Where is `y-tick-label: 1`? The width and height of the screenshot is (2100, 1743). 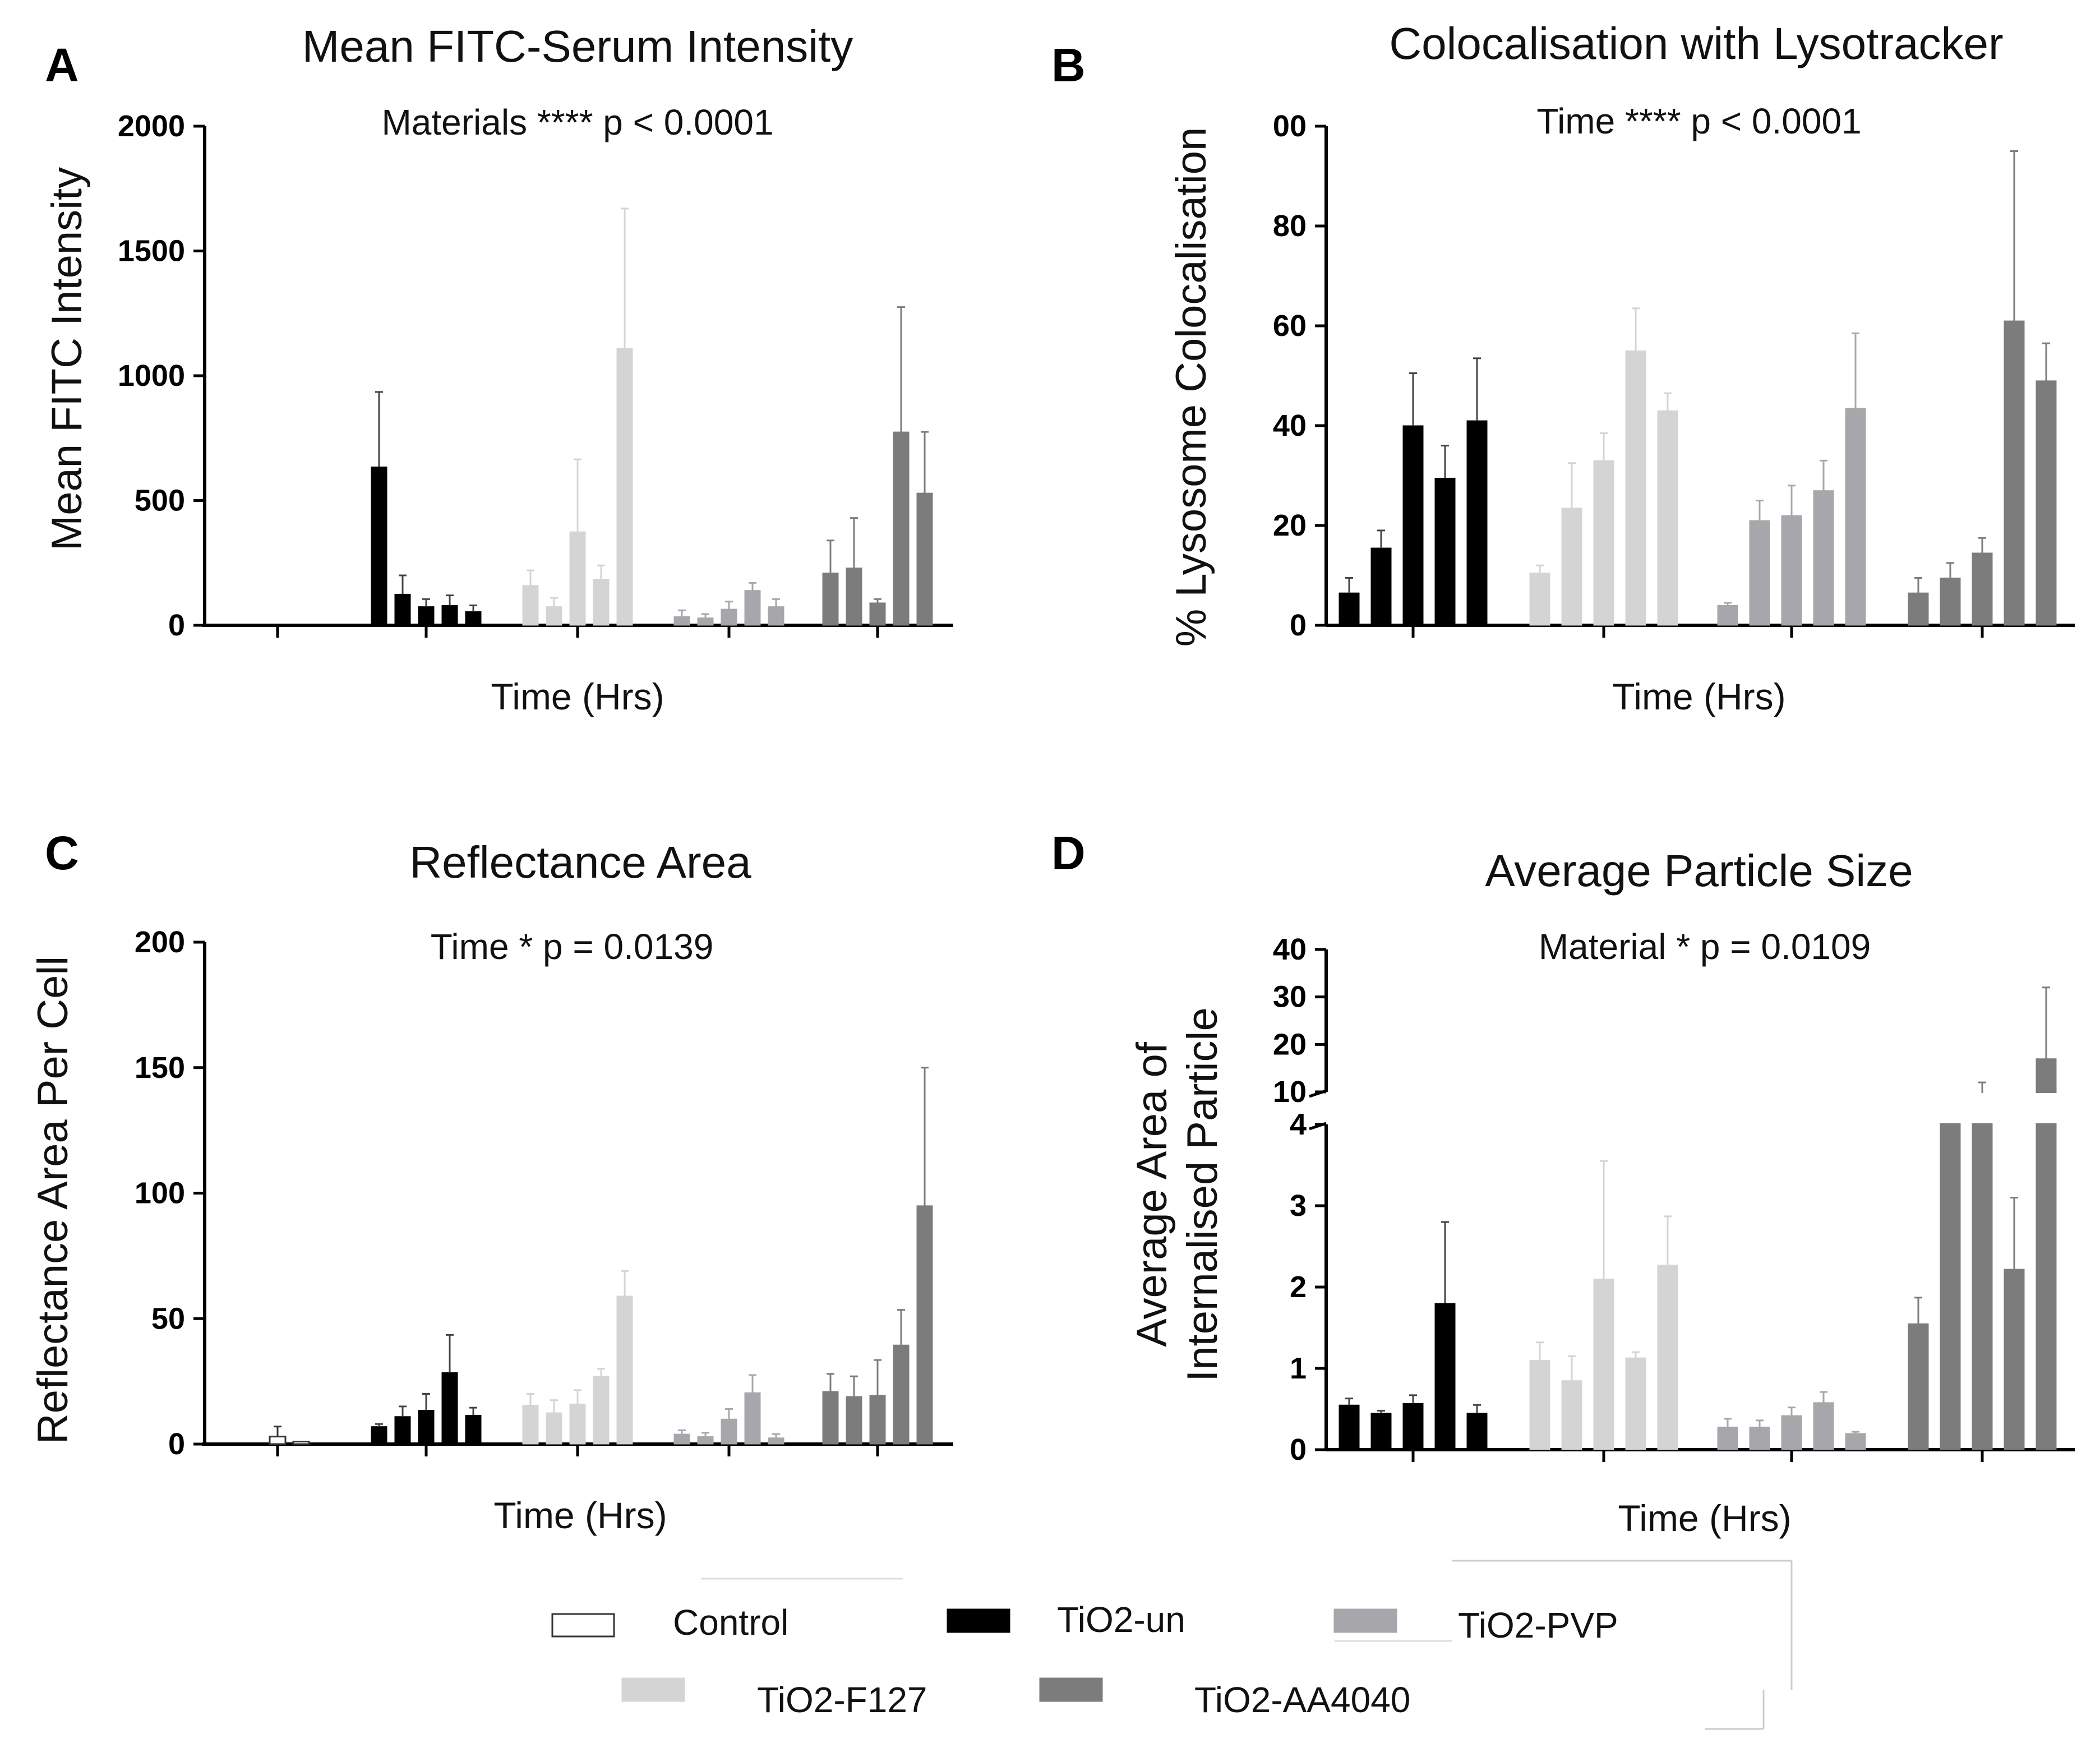 y-tick-label: 1 is located at coordinates (1298, 1369).